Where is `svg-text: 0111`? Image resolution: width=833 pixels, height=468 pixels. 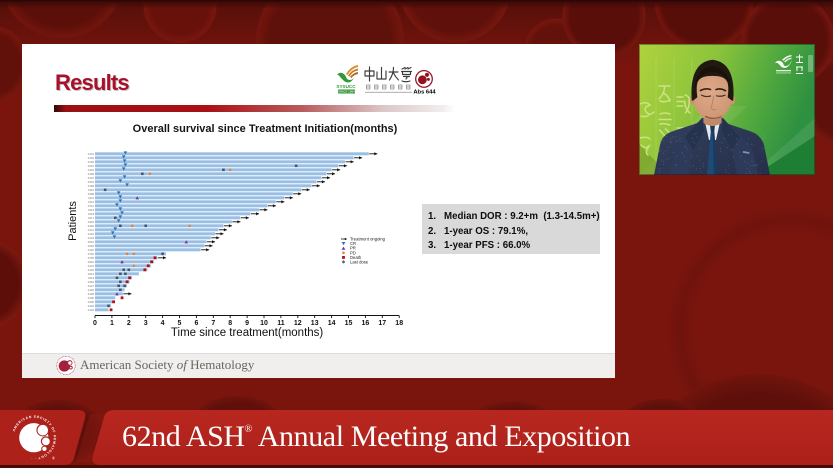
svg-text: 0111 is located at coordinates (91, 198).